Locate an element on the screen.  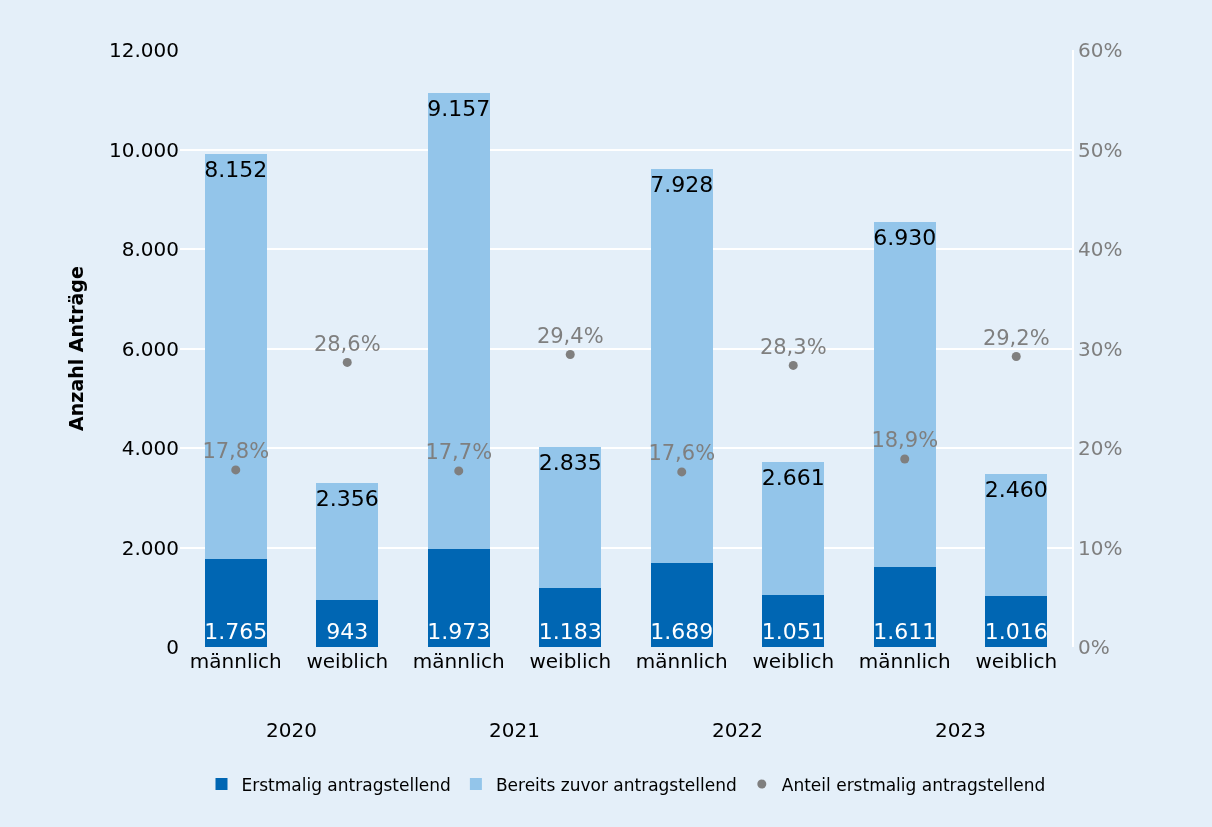
data-label: 1.611 is located at coordinates (905, 631).